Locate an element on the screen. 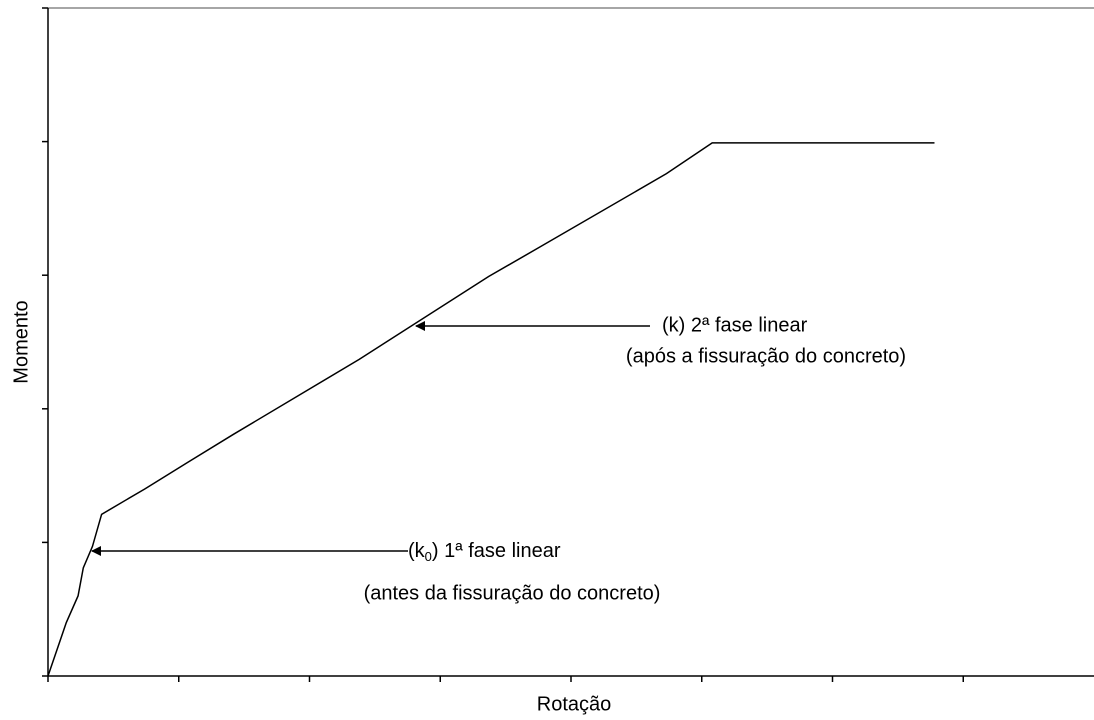  annotation-part: ) 1ª fase linear is located at coordinates (496, 551).